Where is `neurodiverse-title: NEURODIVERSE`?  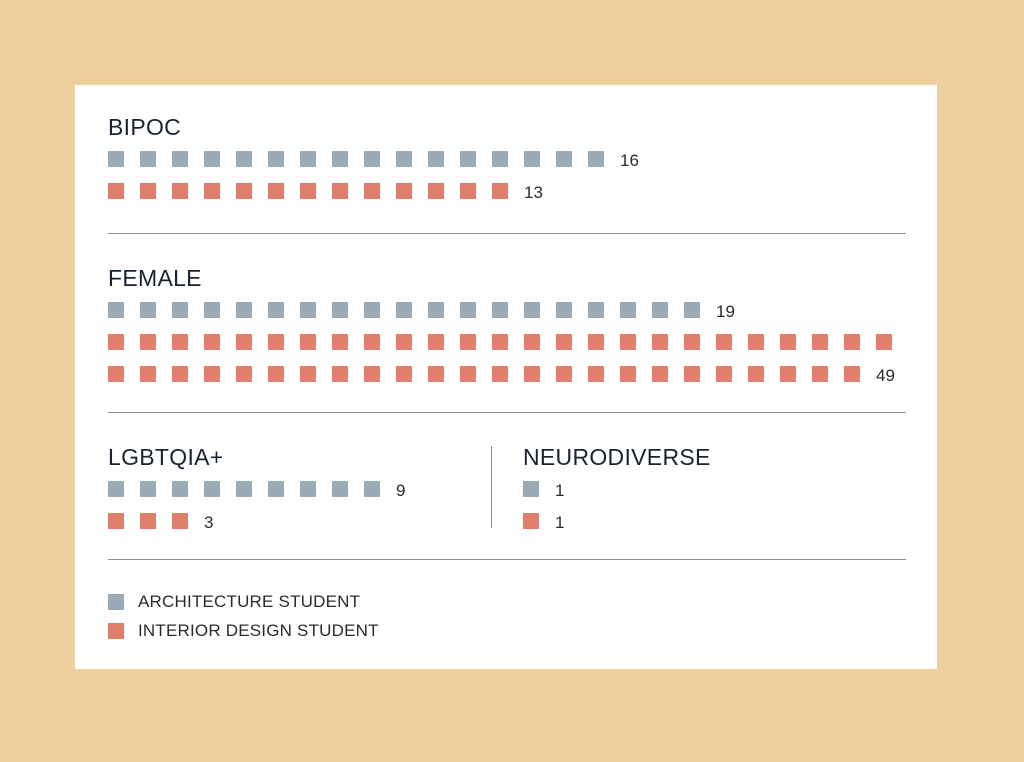 neurodiverse-title: NEURODIVERSE is located at coordinates (617, 457).